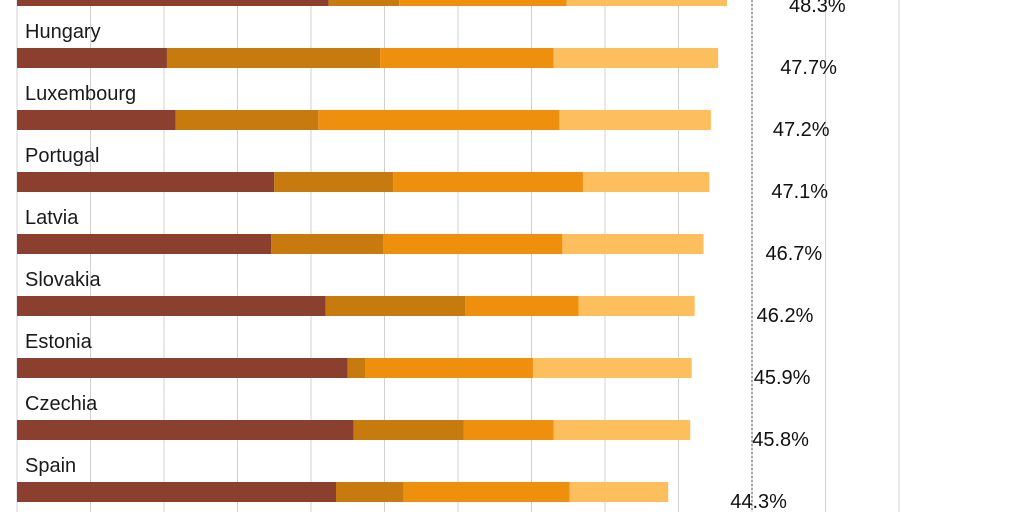  Describe the element at coordinates (782, 378) in the screenshot. I see `total-value-label: 45.9%` at that location.